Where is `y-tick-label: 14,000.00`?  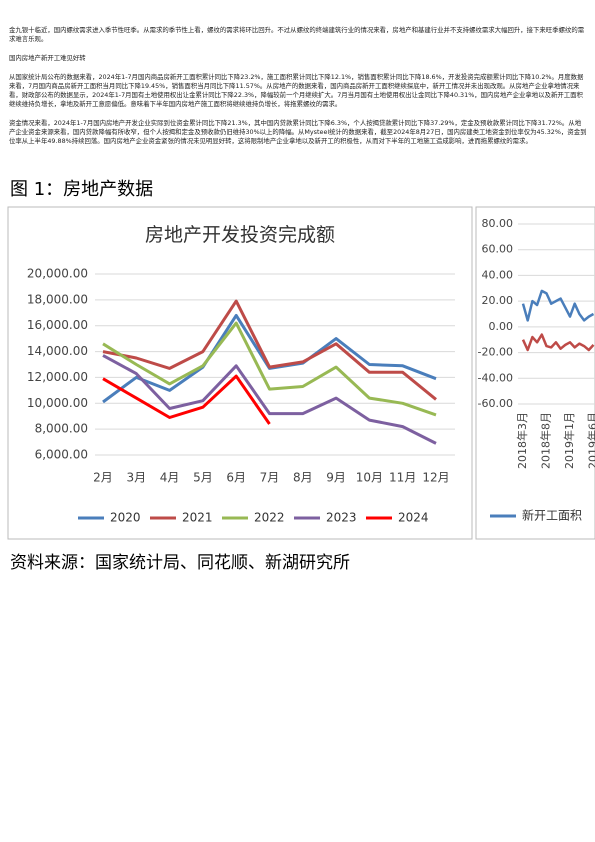
y-tick-label: 14,000.00 is located at coordinates (57, 351).